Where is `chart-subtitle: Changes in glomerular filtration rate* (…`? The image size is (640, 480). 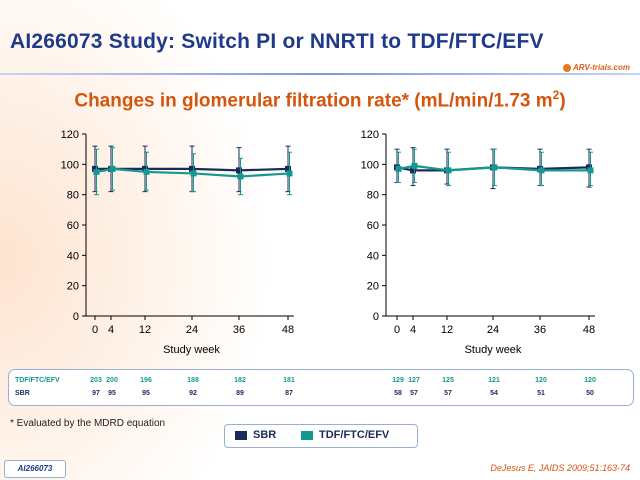 chart-subtitle: Changes in glomerular filtration rate* (… is located at coordinates (320, 100).